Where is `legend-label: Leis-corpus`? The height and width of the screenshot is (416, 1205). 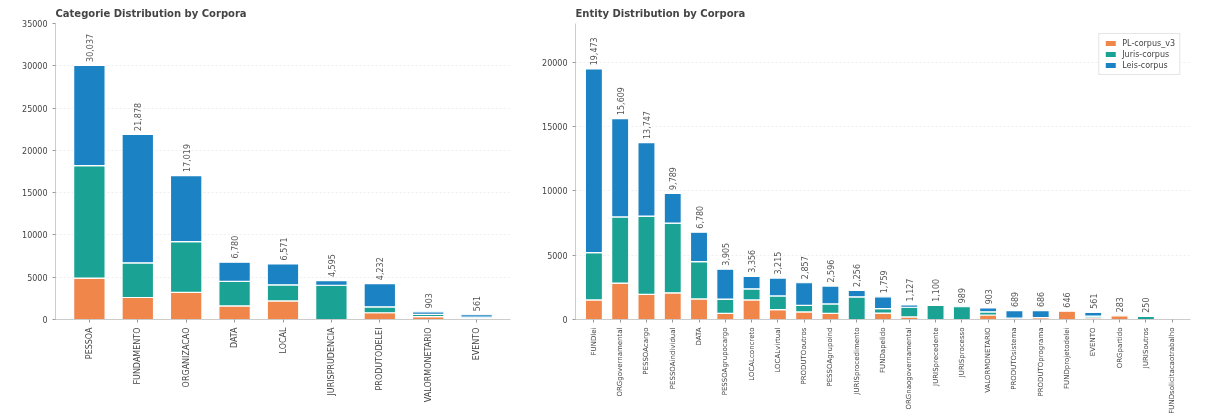 legend-label: Leis-corpus is located at coordinates (1145, 65).